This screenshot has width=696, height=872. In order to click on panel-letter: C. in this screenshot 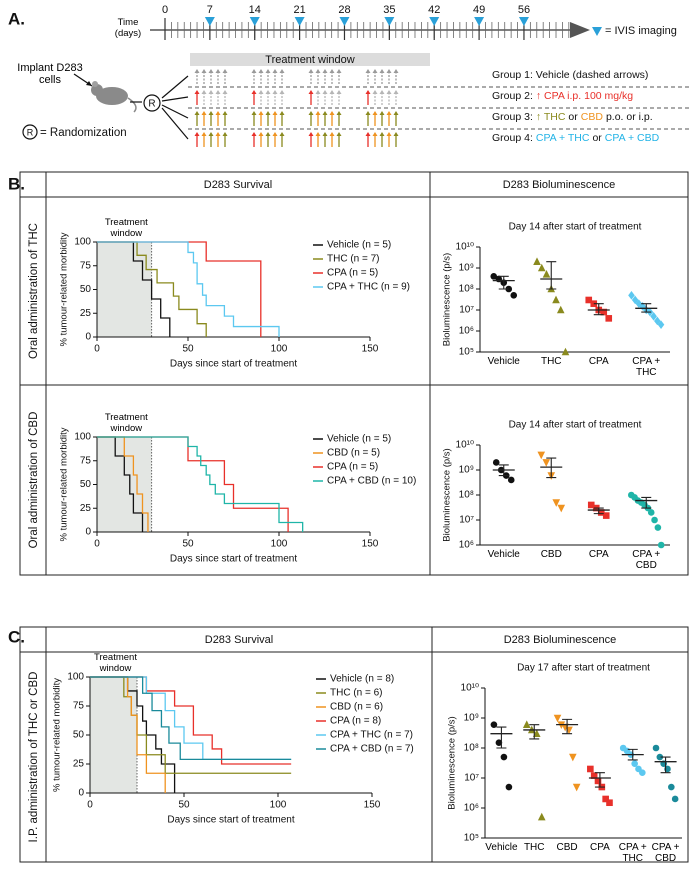, I will do `click(16, 636)`.